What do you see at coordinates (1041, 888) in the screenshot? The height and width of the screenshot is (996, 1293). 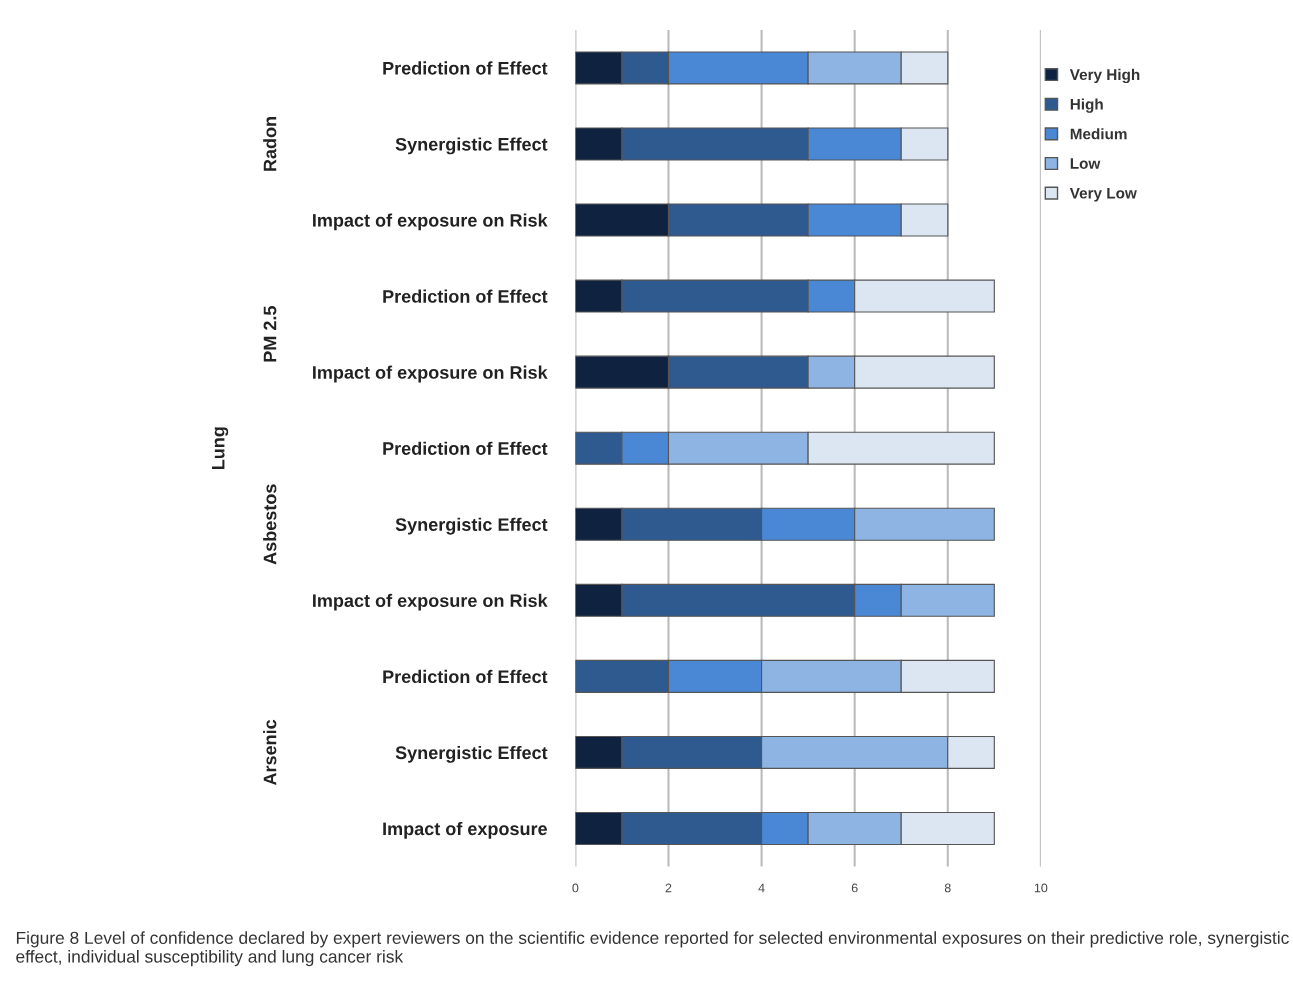 I see `x-tick-label: 10` at bounding box center [1041, 888].